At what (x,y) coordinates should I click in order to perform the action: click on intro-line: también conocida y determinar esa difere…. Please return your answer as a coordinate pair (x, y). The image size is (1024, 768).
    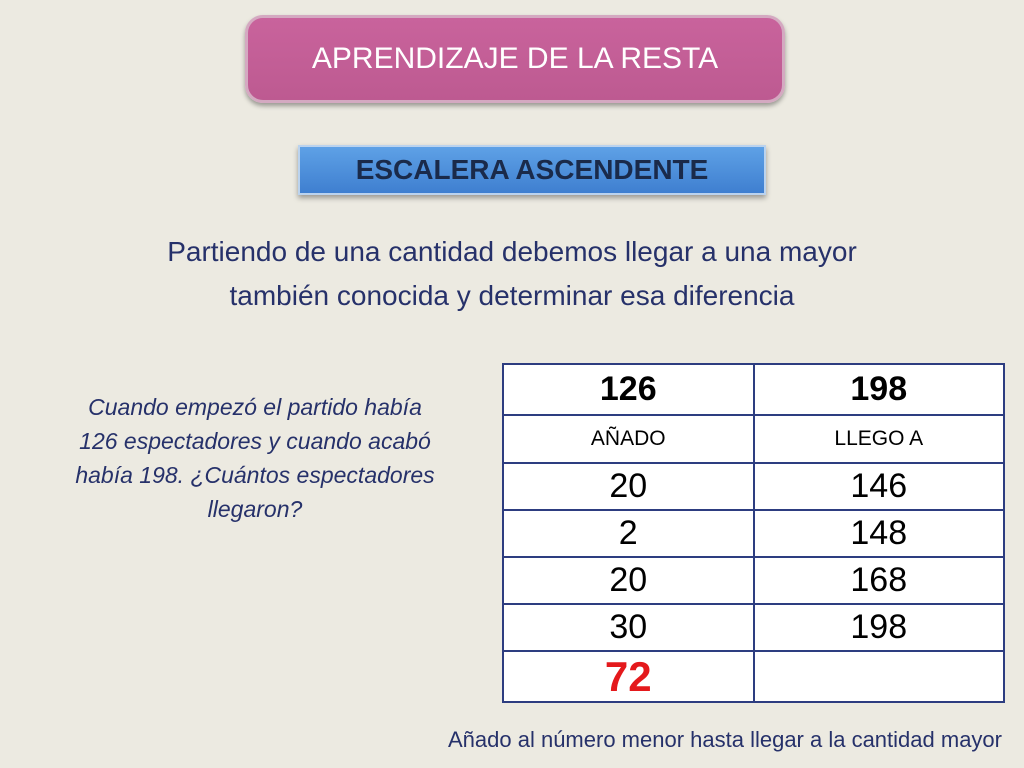
    Looking at the image, I should click on (512, 295).